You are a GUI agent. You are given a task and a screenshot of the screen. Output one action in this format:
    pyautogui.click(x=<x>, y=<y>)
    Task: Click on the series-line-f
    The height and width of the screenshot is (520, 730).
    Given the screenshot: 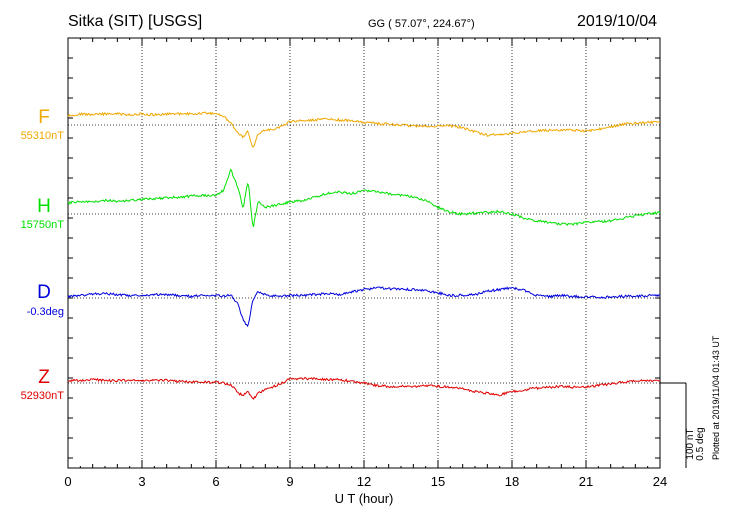 What is the action you would take?
    pyautogui.click(x=364, y=129)
    